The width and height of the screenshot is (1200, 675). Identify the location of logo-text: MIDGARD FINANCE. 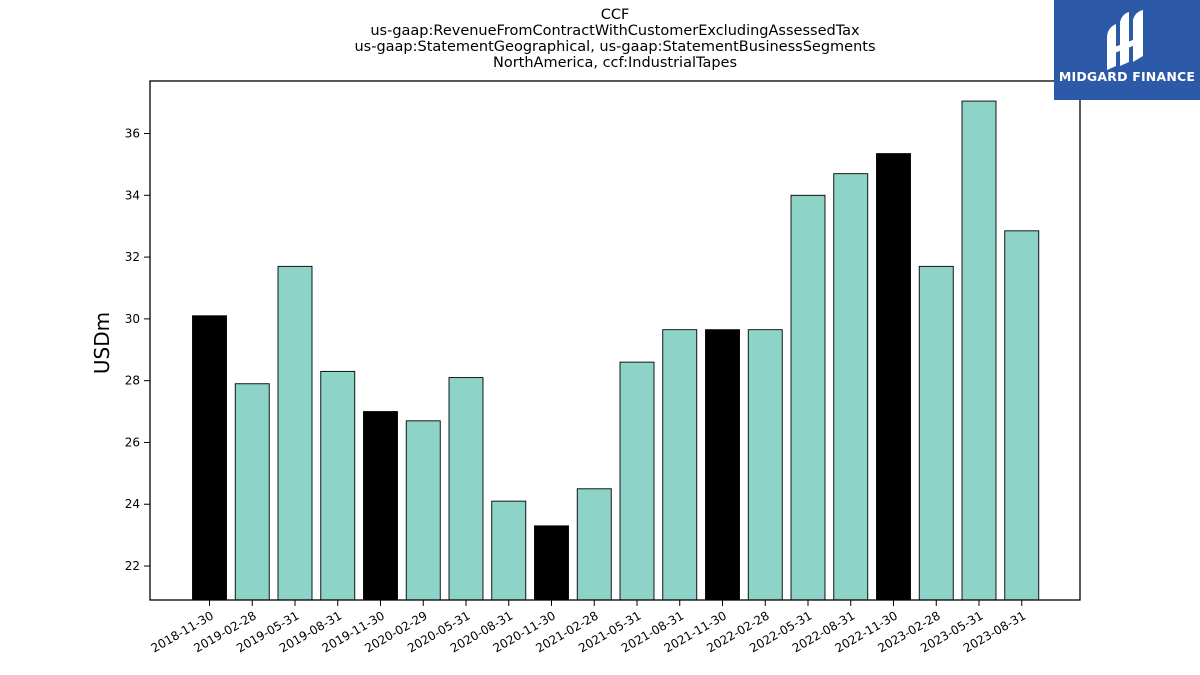
(1127, 76).